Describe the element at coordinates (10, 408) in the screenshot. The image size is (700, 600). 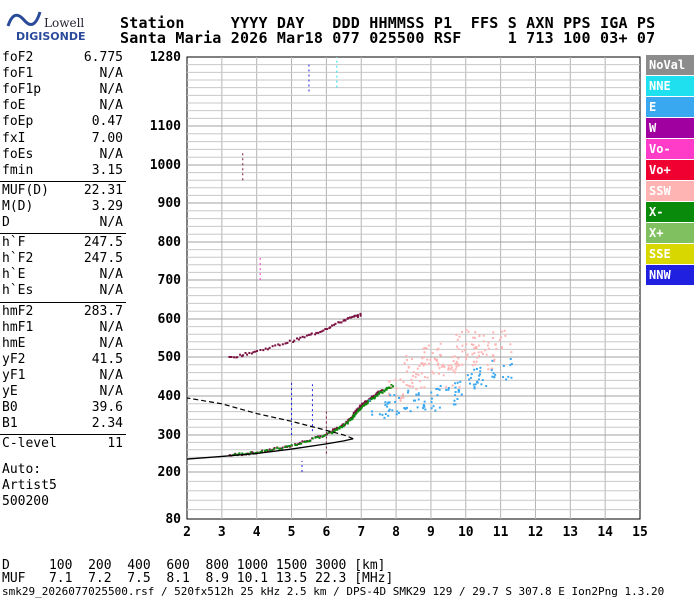
I see `param-label: B0` at that location.